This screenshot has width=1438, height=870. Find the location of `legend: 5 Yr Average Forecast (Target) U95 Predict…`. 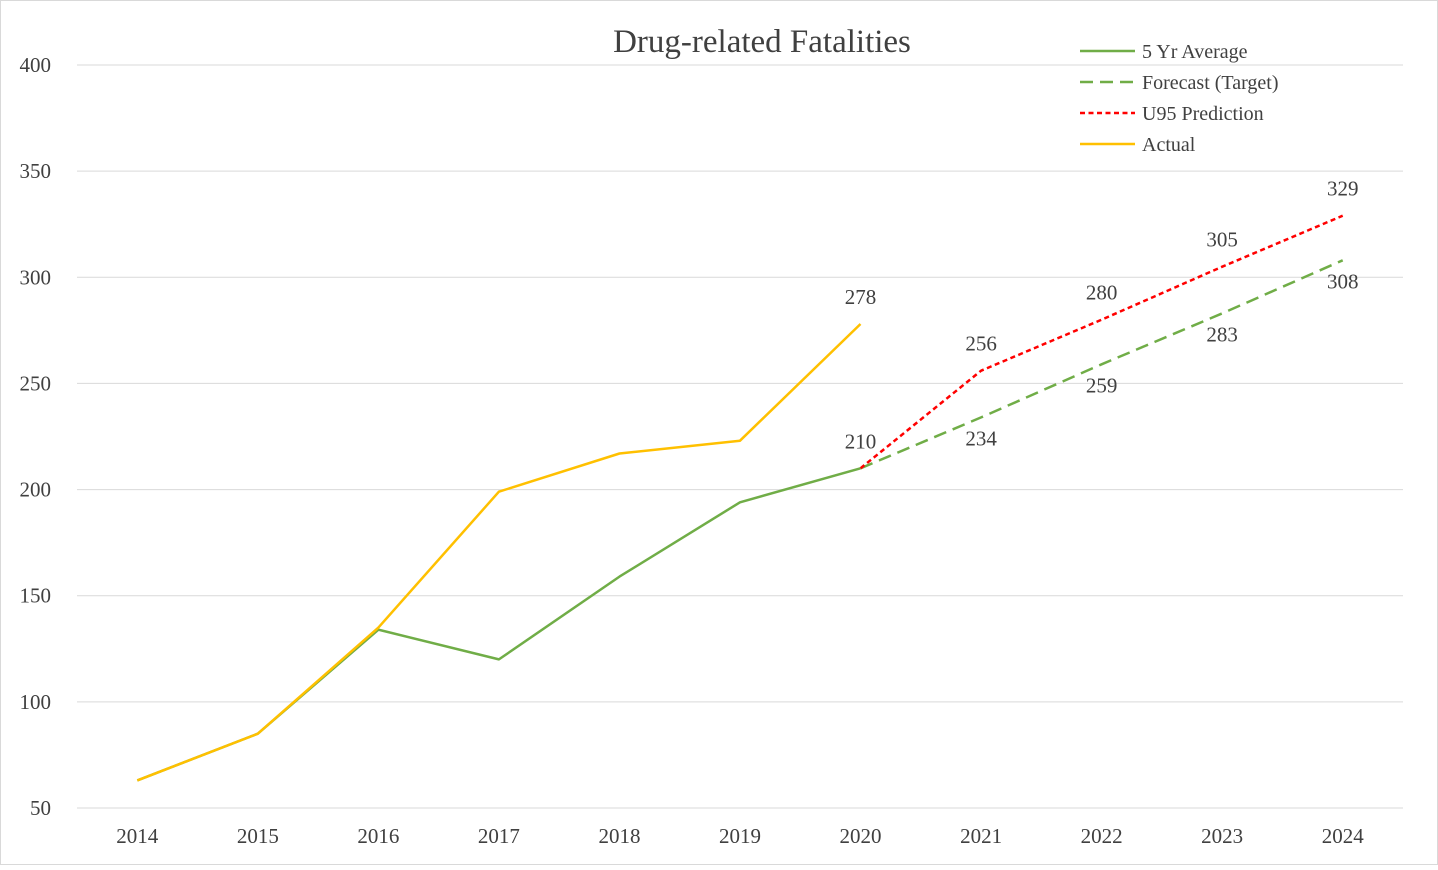

legend: 5 Yr Average Forecast (Target) U95 Predict… is located at coordinates (1179, 98).